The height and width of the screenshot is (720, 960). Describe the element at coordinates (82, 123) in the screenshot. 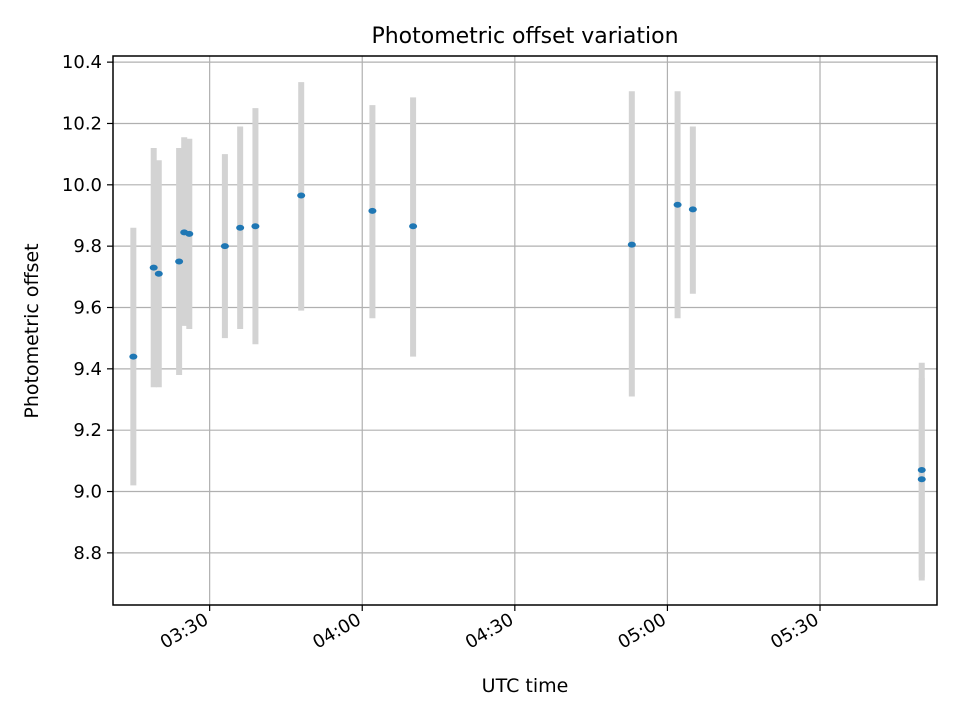

I see `y-tick-label: 10.2` at that location.